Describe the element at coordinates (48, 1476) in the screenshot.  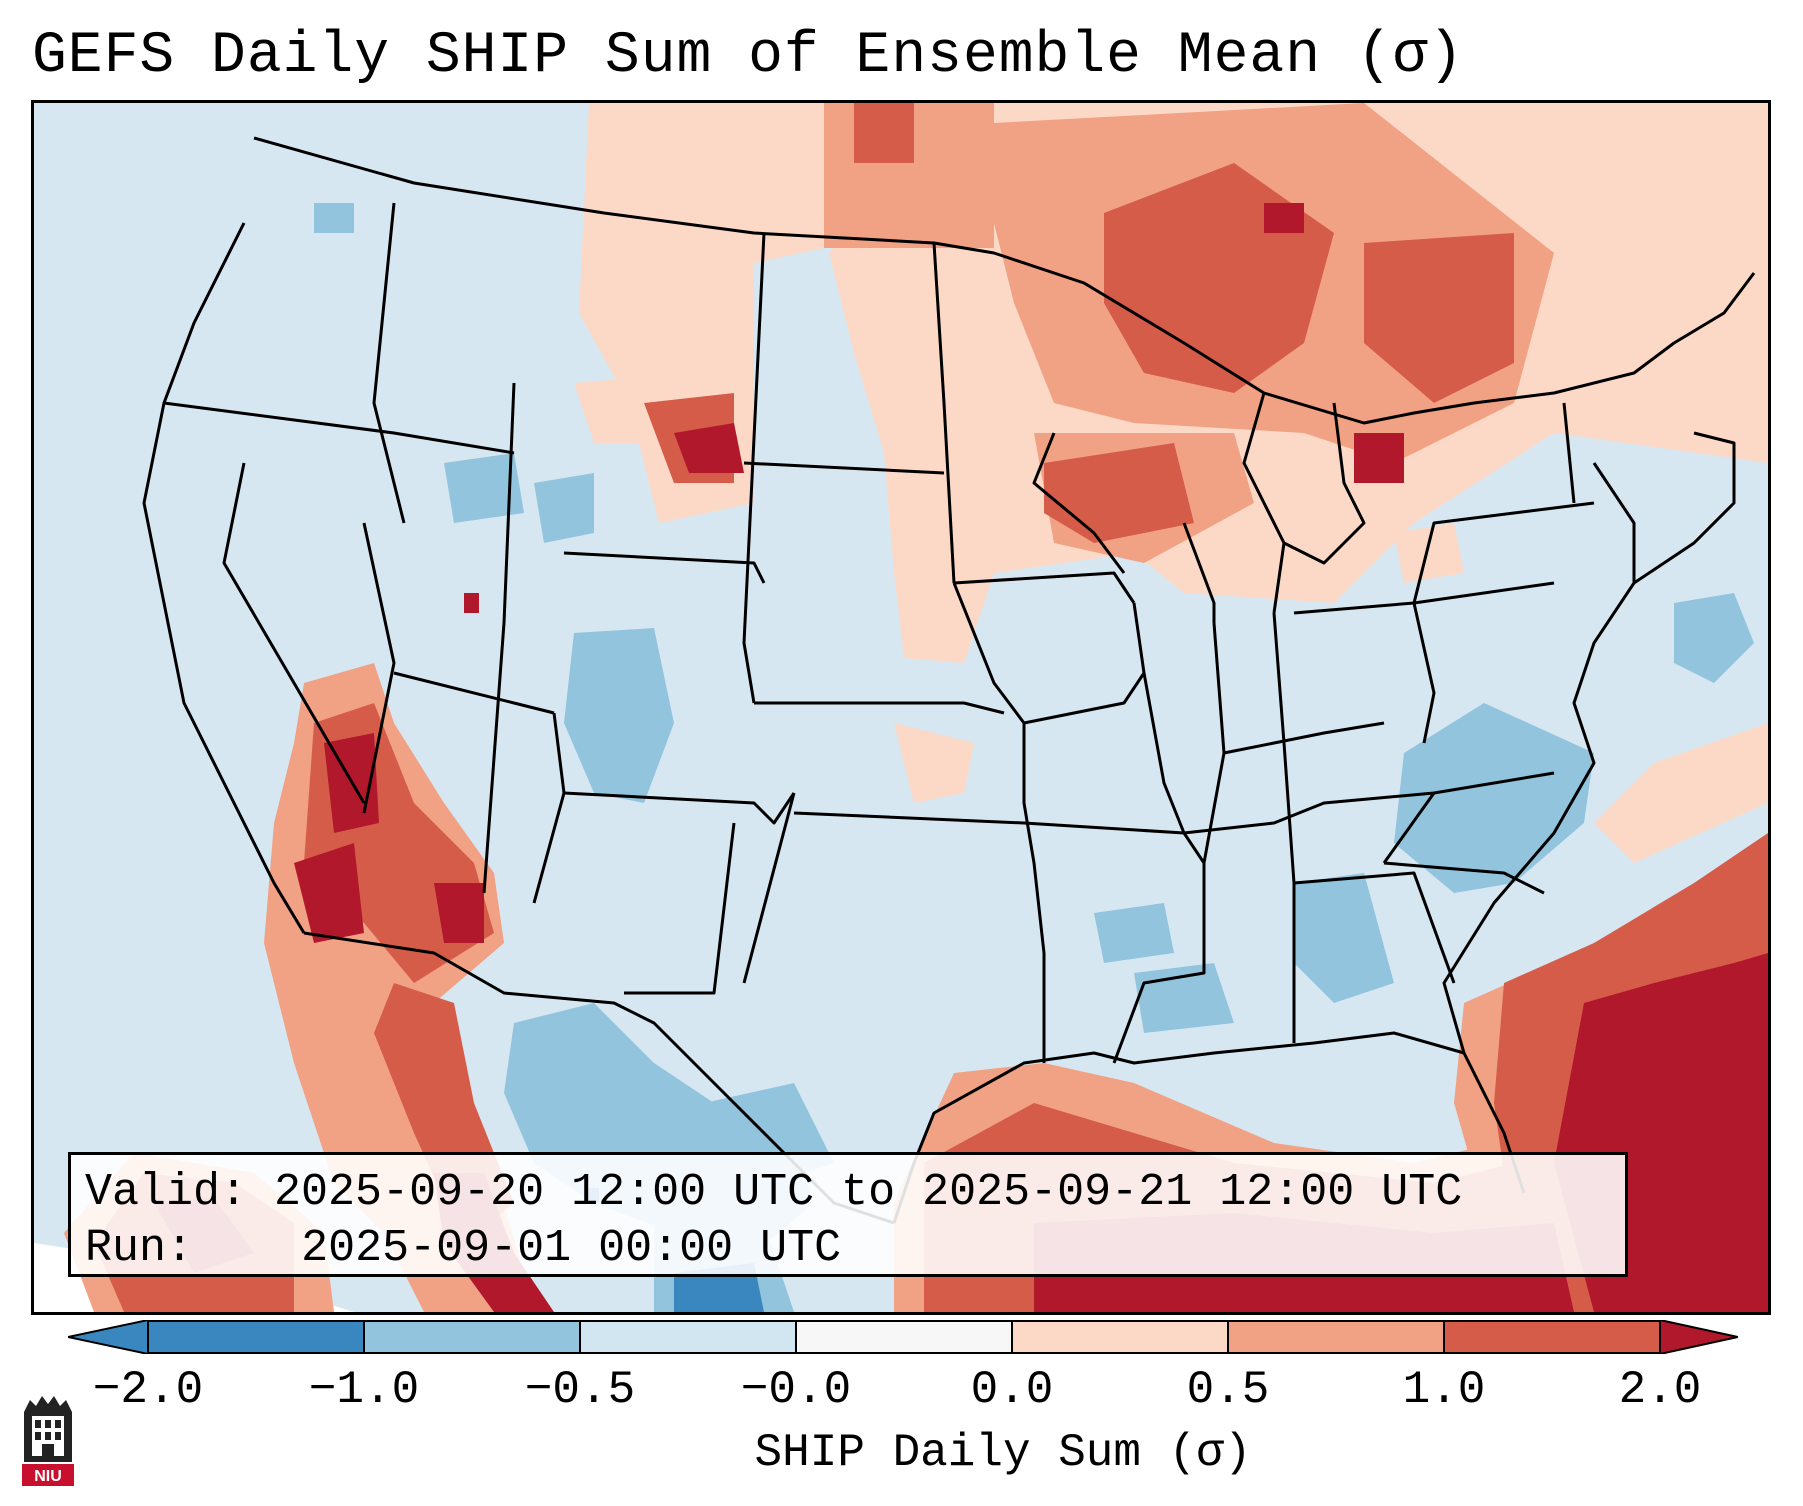
I see `logo-text: NIU` at that location.